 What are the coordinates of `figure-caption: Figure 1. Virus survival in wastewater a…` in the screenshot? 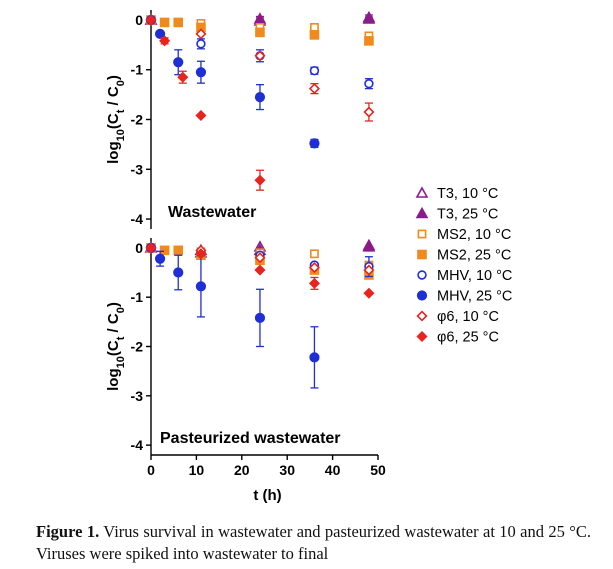 It's located at (313, 543).